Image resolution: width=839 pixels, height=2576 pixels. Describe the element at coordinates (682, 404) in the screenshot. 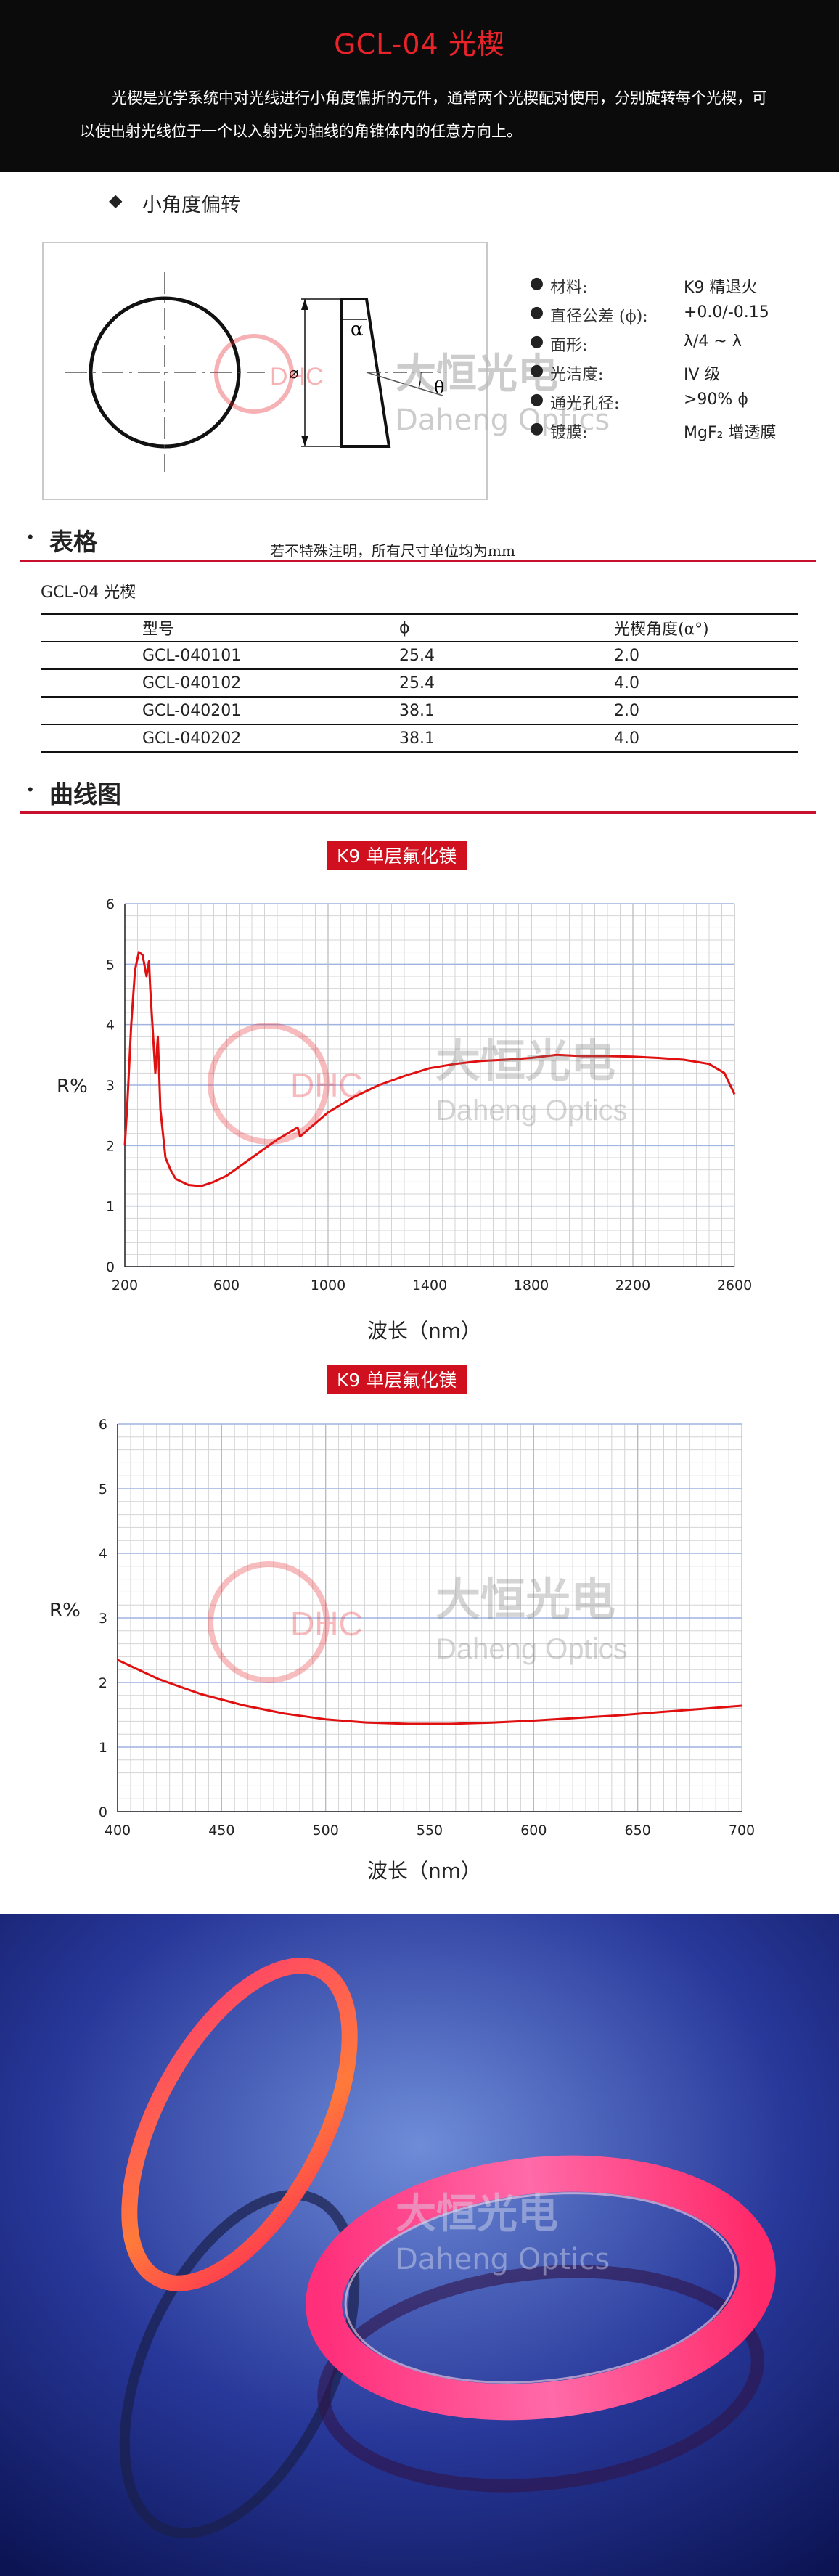

I see `spec-row: ● 通光孔径: >90% ϕ` at that location.